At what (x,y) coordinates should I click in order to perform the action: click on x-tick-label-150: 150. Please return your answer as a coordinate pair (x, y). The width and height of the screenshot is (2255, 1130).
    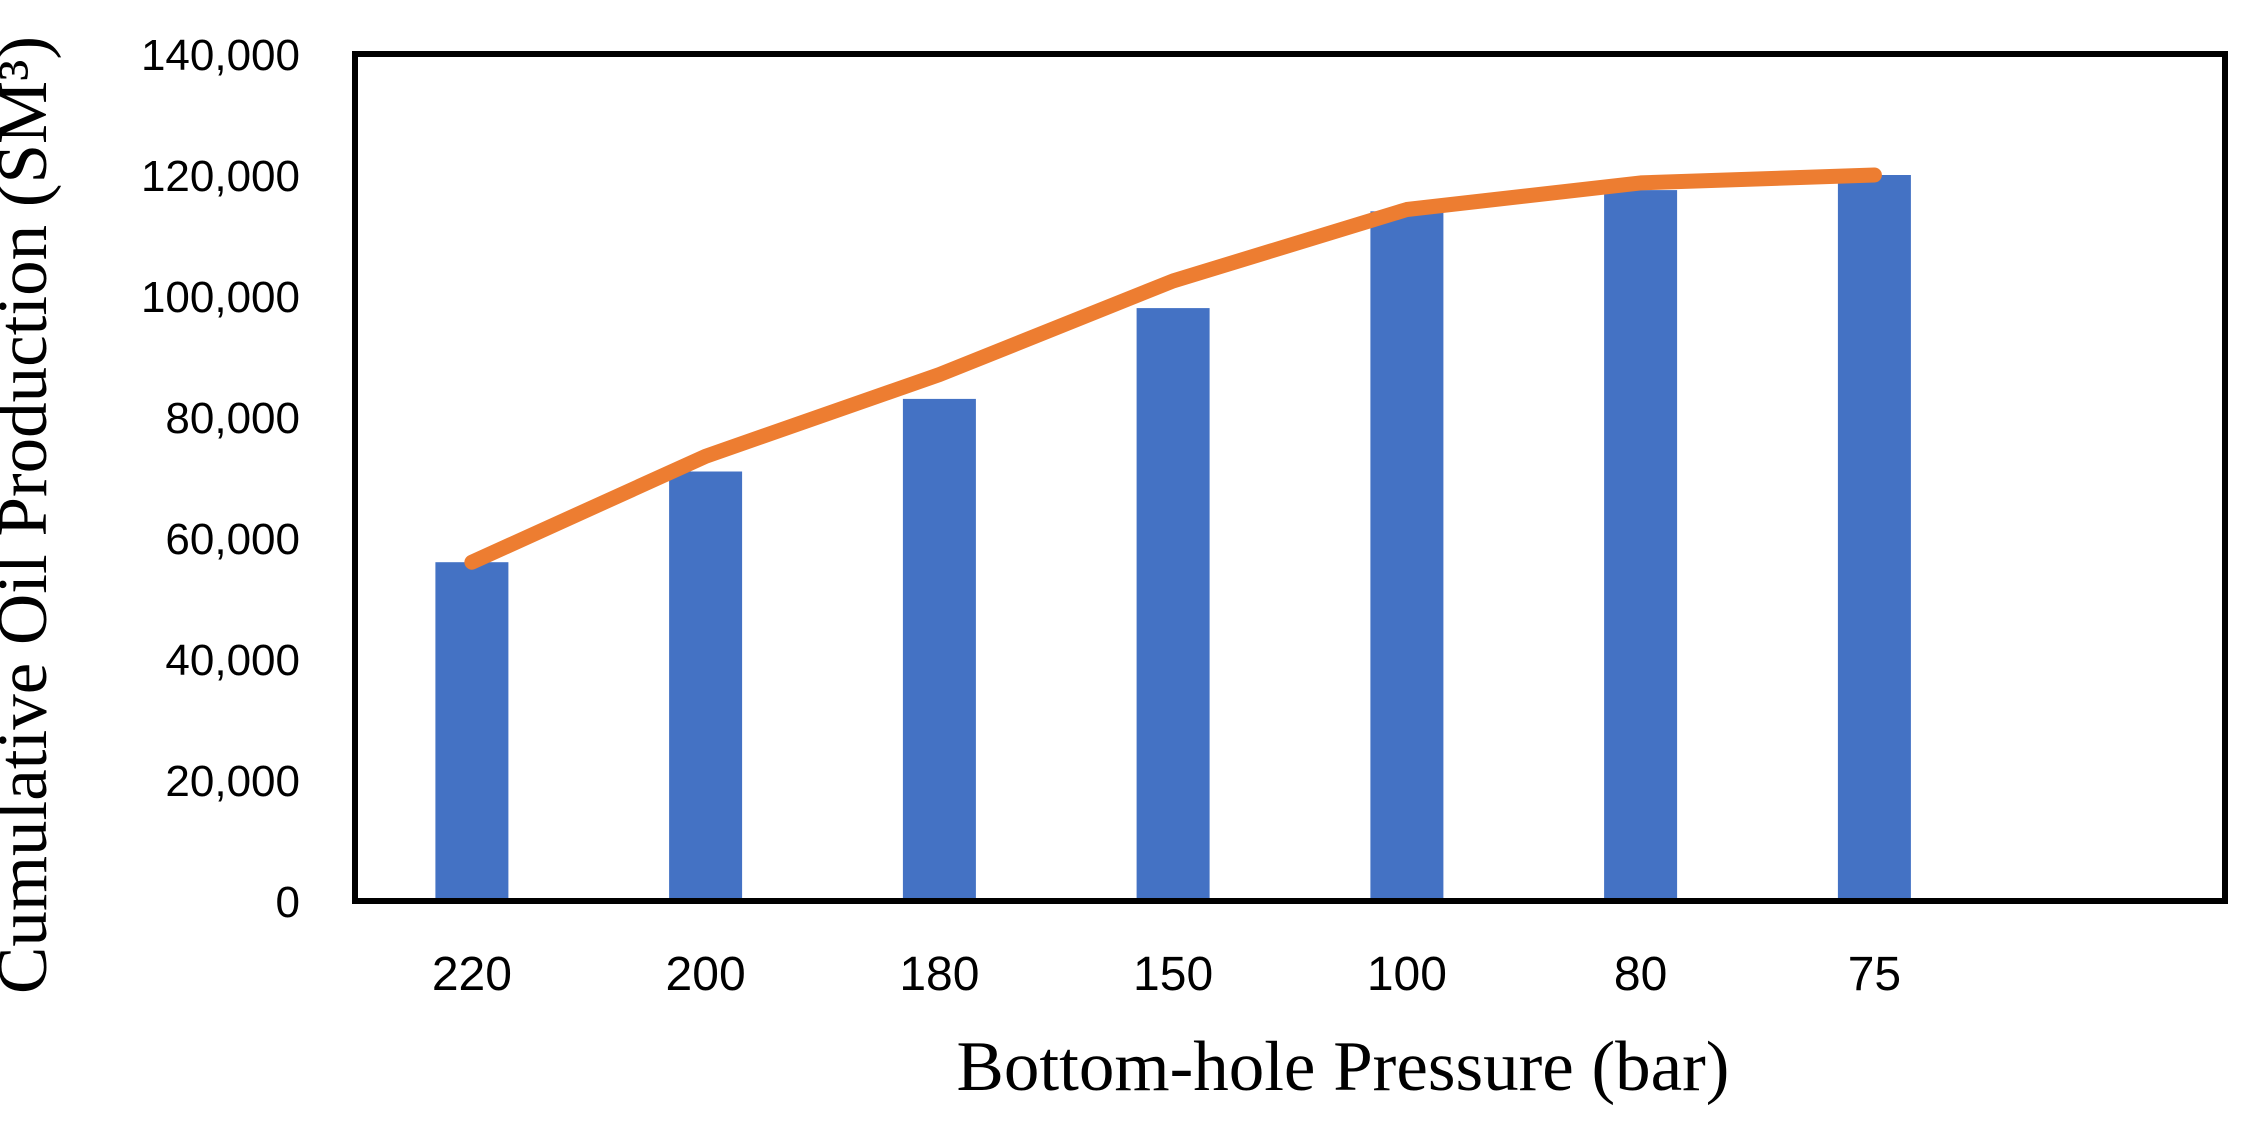
    Looking at the image, I should click on (1173, 974).